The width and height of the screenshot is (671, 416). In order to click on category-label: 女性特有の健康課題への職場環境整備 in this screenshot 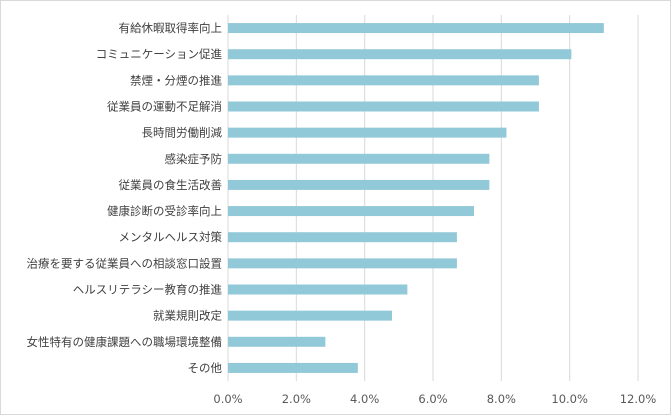, I will do `click(125, 342)`.